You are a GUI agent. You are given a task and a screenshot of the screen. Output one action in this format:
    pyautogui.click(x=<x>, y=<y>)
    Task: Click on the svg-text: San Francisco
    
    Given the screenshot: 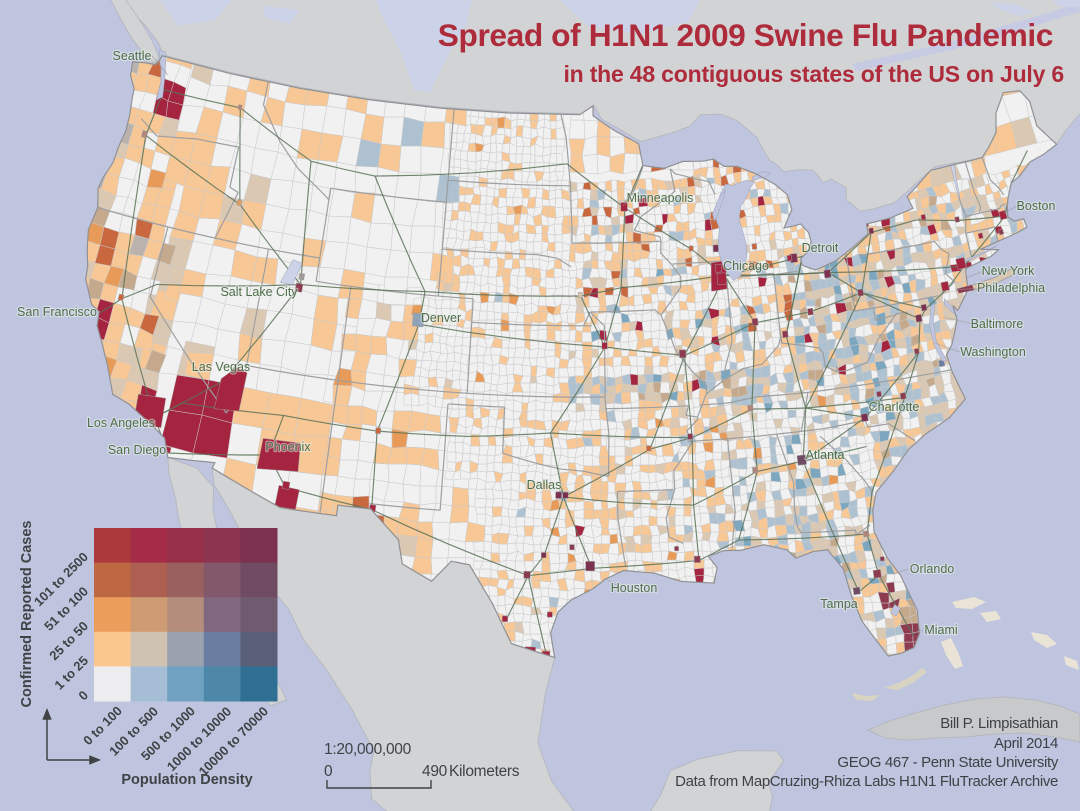 What is the action you would take?
    pyautogui.click(x=57, y=312)
    